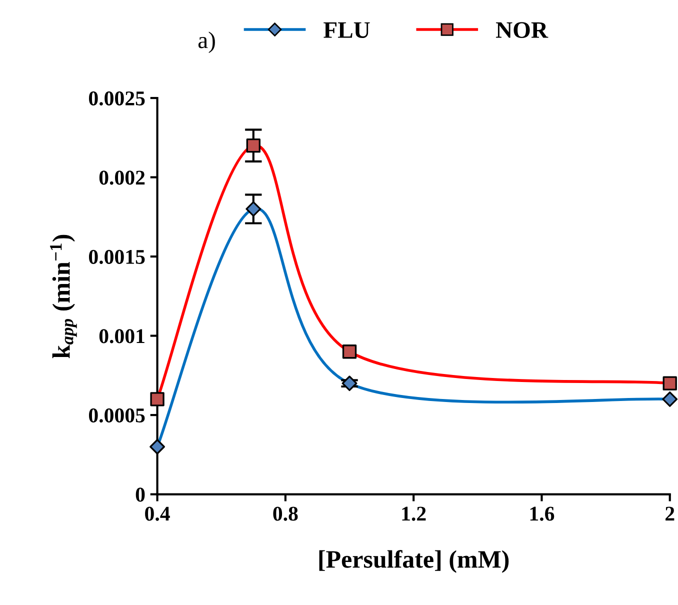  What do you see at coordinates (347, 30) in the screenshot?
I see `legend-label: FLU` at bounding box center [347, 30].